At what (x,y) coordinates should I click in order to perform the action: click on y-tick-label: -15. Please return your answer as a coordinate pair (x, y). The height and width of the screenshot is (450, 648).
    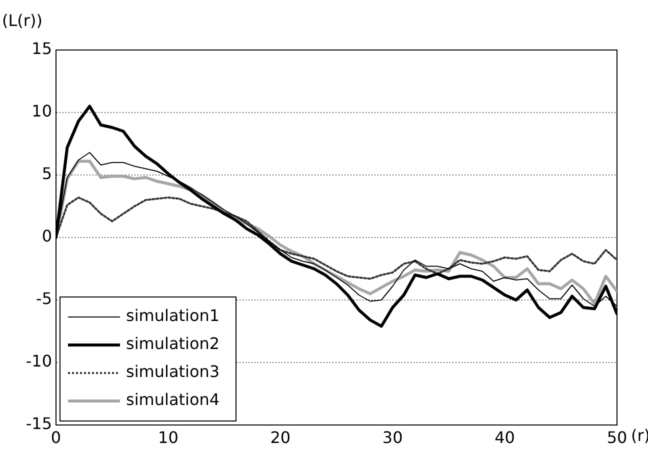
    Looking at the image, I should click on (39, 424).